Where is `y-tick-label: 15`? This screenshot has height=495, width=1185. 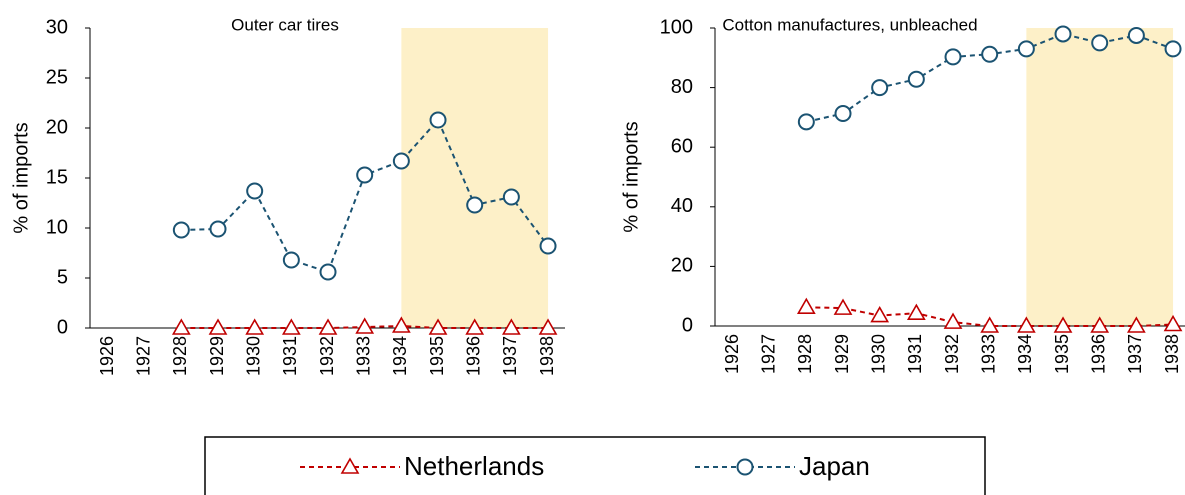
y-tick-label: 15 is located at coordinates (57, 177).